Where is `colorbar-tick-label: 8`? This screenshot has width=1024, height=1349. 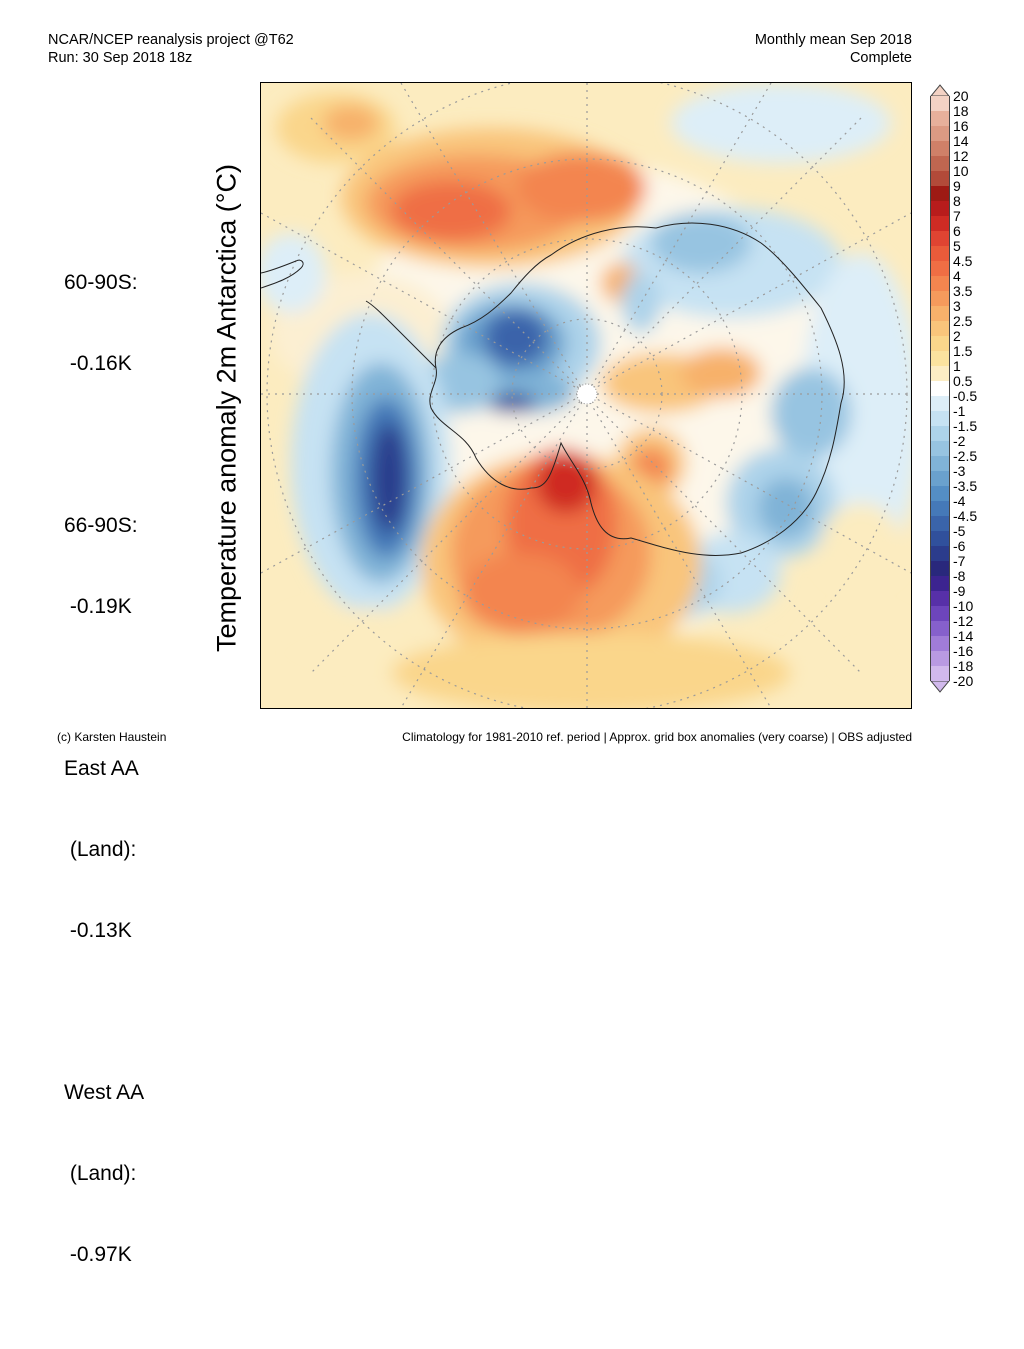
colorbar-tick-label: 8 is located at coordinates (957, 201).